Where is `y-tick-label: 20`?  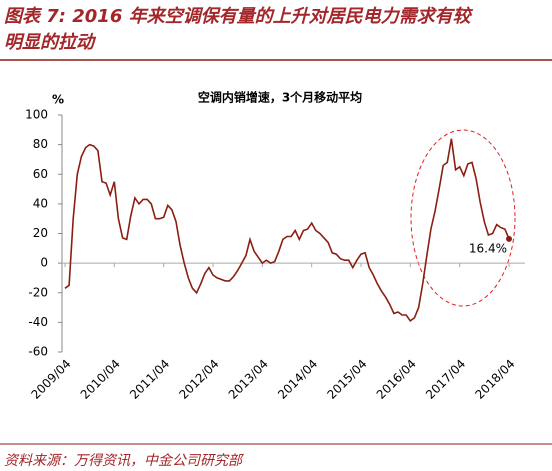
y-tick-label: 20 is located at coordinates (40, 233).